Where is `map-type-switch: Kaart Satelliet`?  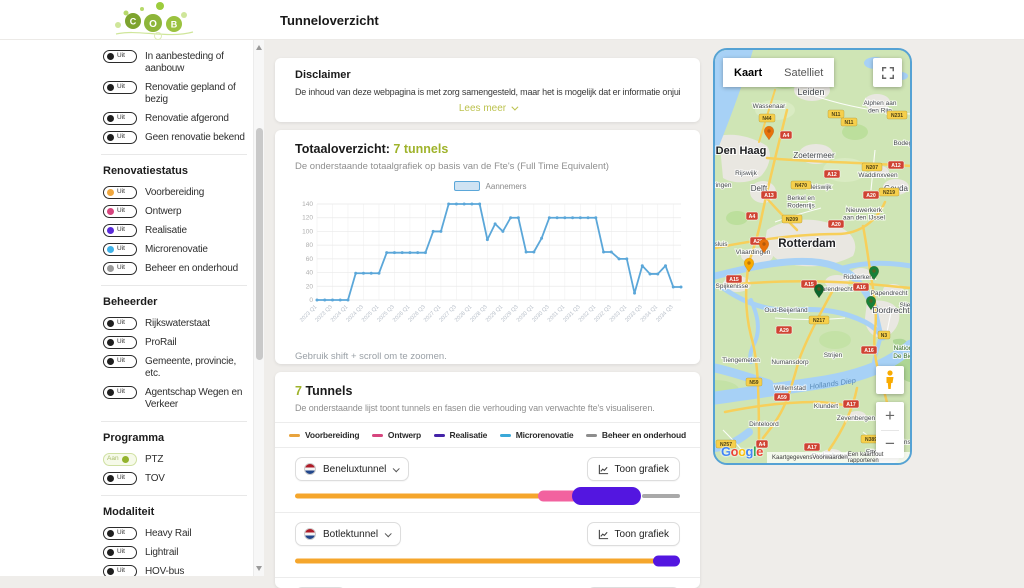
map-type-switch: Kaart Satelliet is located at coordinates (779, 72).